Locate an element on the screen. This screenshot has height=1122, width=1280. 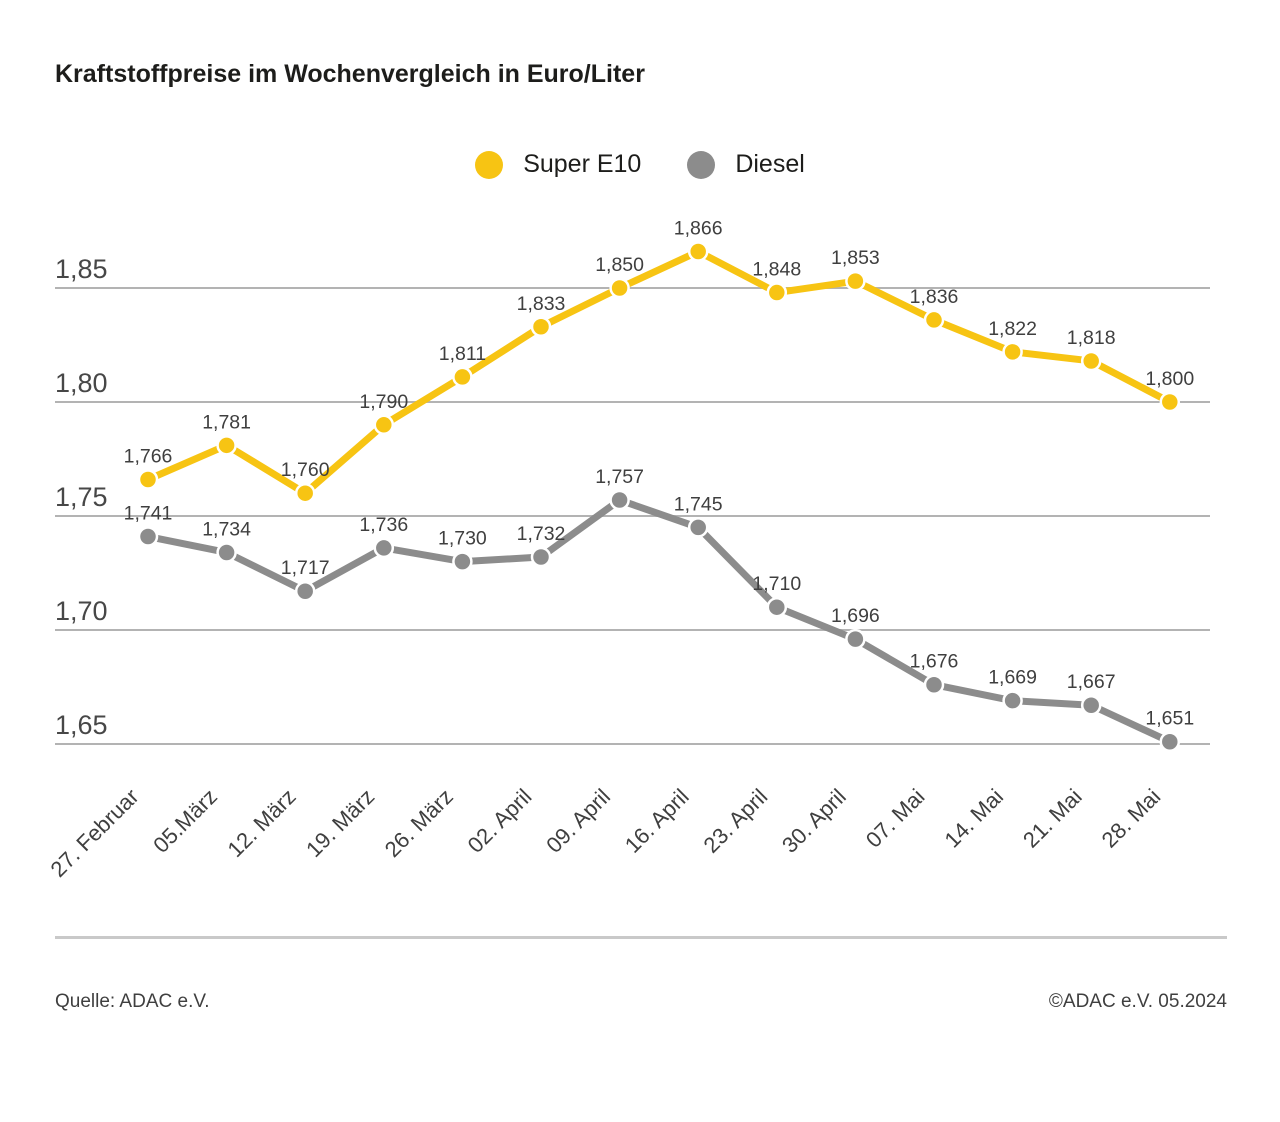
data-label-super-e10: 1,848 is located at coordinates (776, 270).